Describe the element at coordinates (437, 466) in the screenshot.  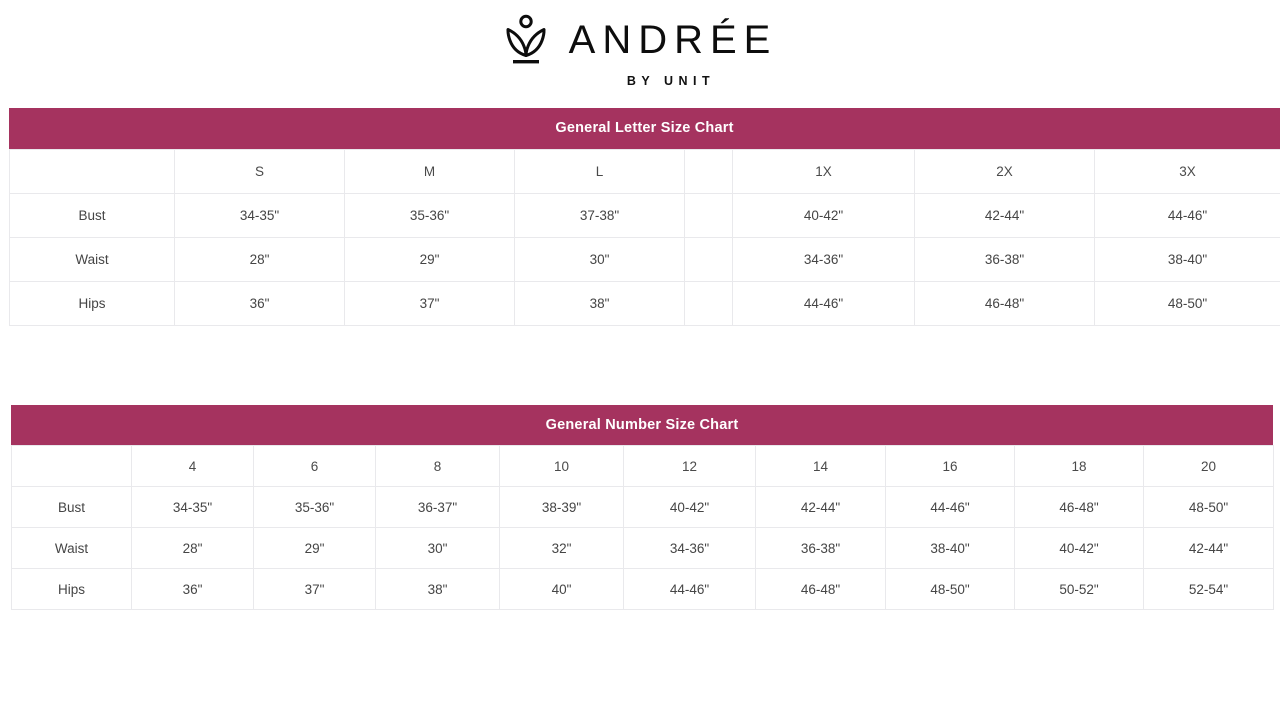
I see `number-header-cell-8: 8` at that location.